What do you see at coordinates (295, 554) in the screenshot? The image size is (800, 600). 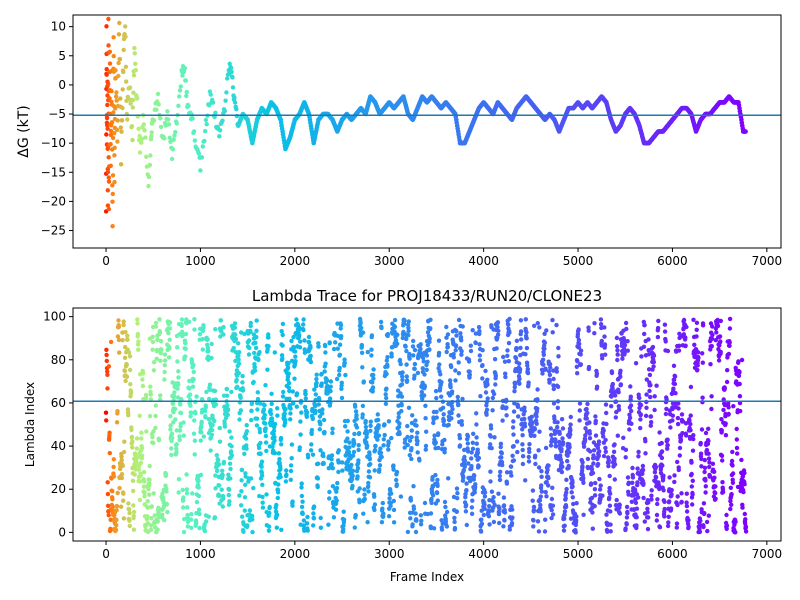 I see `x-tick-label: 2000` at bounding box center [295, 554].